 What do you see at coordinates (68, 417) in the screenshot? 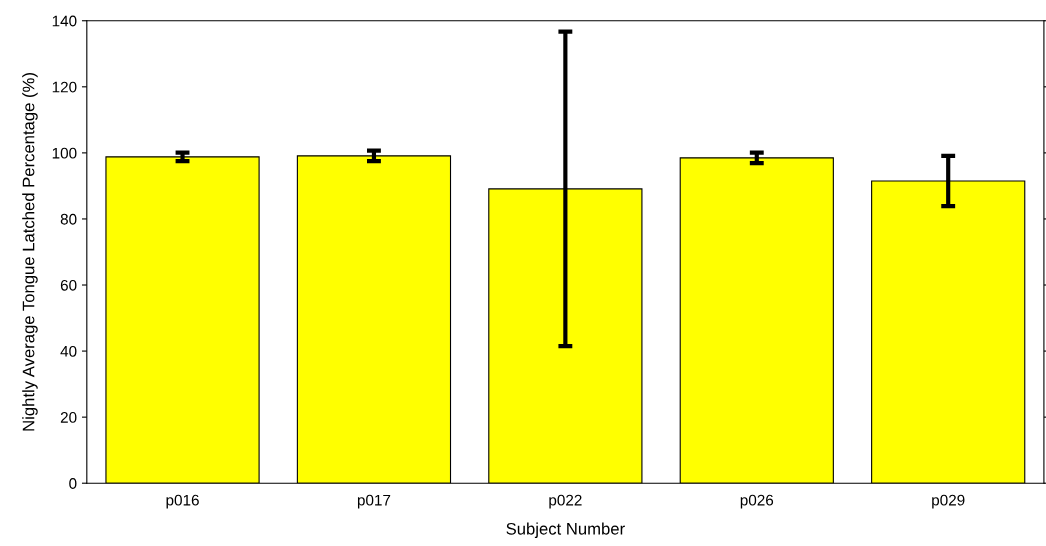
I see `y-tick-label: 20` at bounding box center [68, 417].